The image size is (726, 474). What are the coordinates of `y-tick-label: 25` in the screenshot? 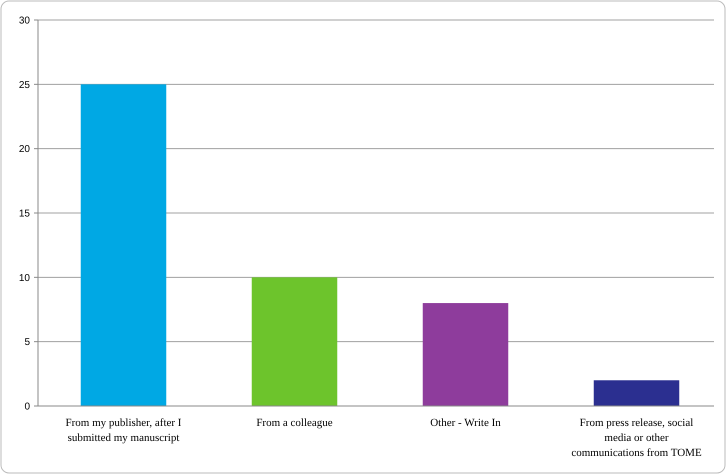 It's located at (24, 85).